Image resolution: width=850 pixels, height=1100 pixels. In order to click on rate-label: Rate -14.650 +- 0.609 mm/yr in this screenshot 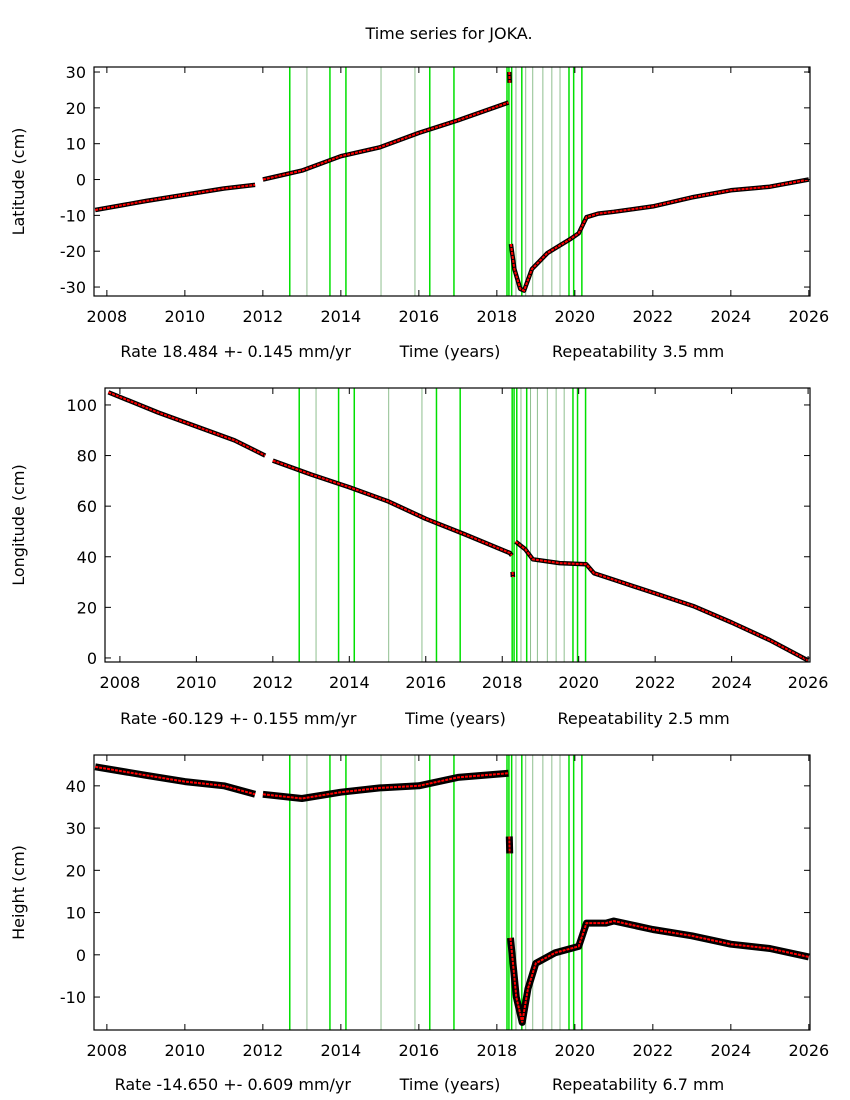, I will do `click(233, 1084)`.